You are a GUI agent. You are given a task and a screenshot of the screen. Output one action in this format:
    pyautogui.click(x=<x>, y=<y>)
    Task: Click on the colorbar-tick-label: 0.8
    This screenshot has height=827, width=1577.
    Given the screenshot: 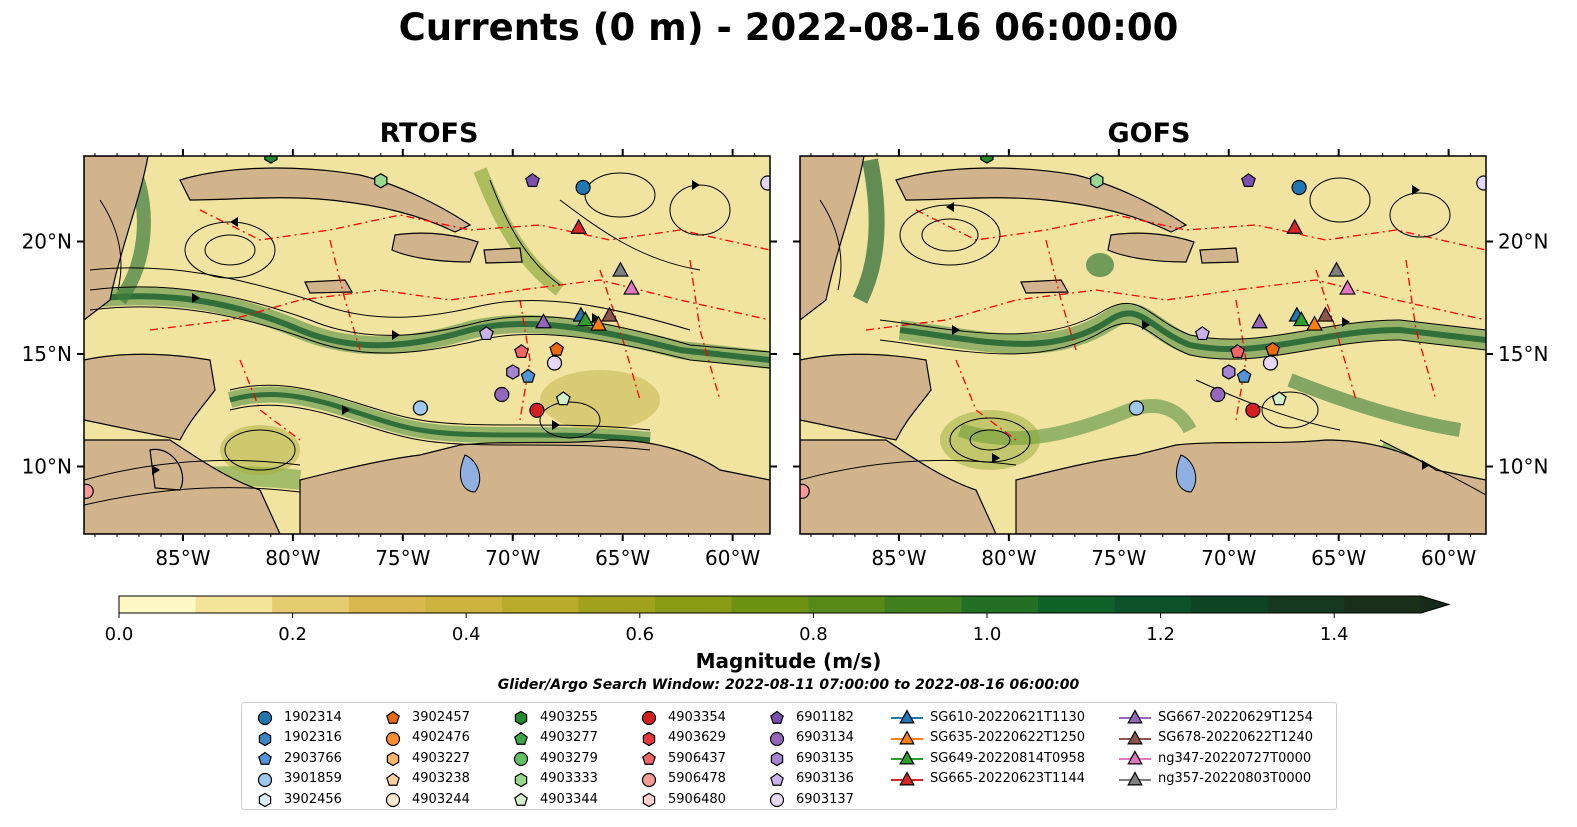 What is the action you would take?
    pyautogui.click(x=813, y=634)
    